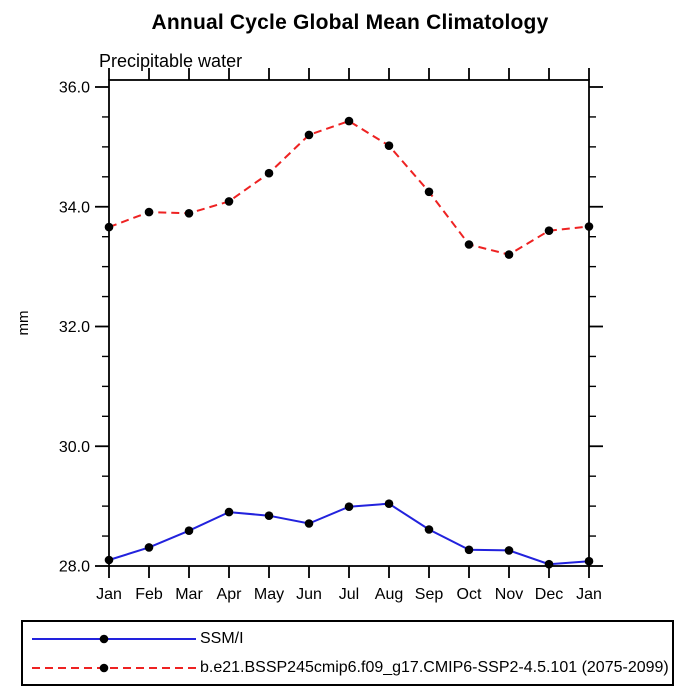  Describe the element at coordinates (350, 22) in the screenshot. I see `chart-title: Annual Cycle Global Mean Climatology` at that location.